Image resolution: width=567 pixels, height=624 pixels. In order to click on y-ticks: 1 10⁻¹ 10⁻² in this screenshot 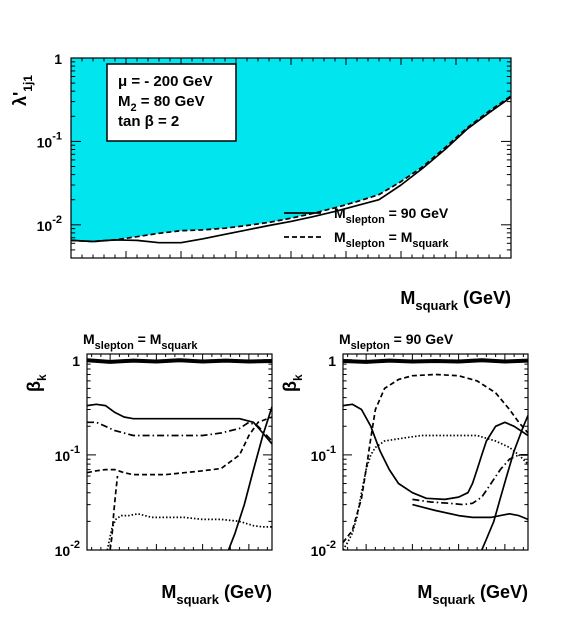, I will do `click(163, 456)`.